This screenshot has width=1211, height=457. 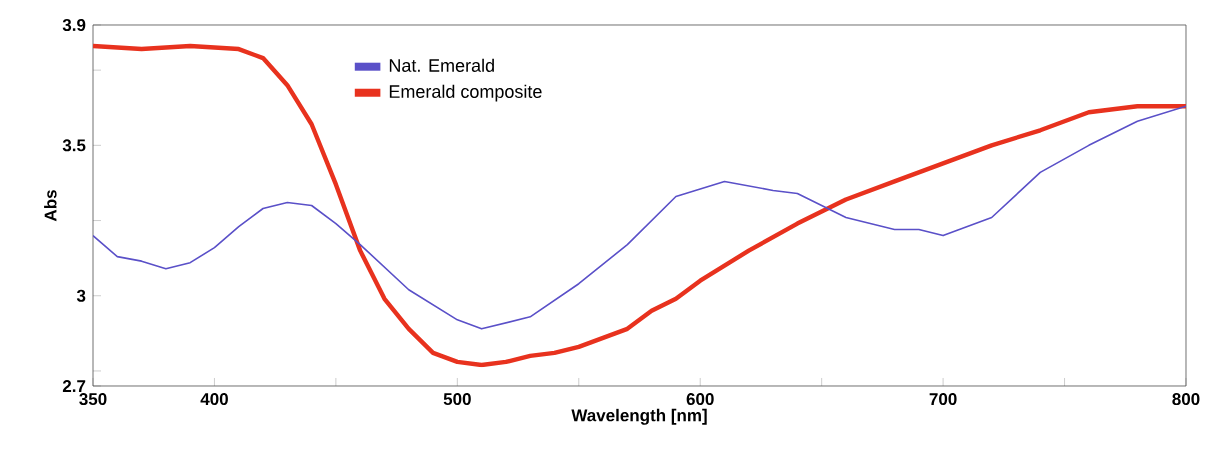 I want to click on legend-label: Nat. Emerald, so click(x=441, y=65).